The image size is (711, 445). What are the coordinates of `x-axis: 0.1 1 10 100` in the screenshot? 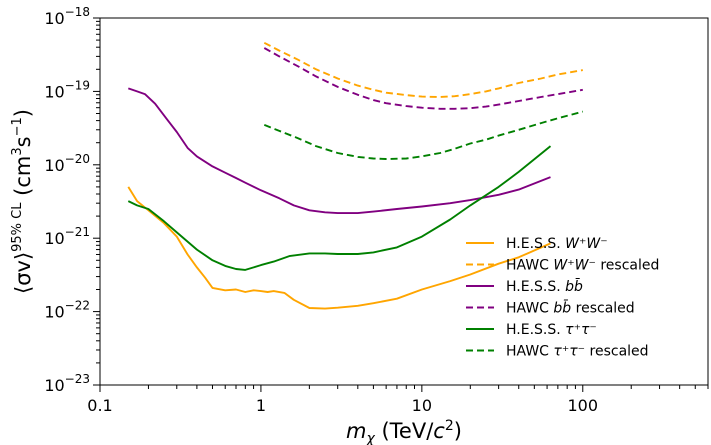 It's located at (398, 400).